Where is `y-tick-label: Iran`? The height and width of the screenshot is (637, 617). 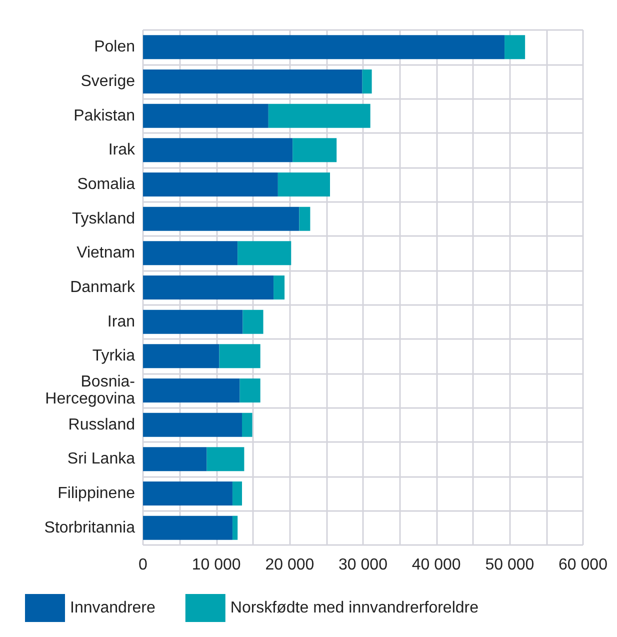 y-tick-label: Iran is located at coordinates (121, 321).